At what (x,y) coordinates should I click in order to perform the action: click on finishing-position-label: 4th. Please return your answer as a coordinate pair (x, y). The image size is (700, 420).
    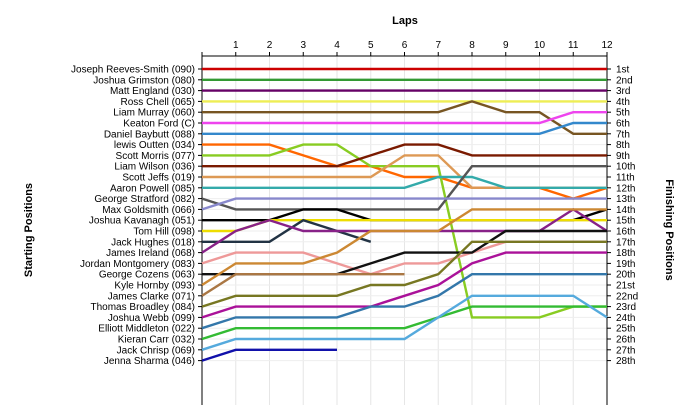
    Looking at the image, I should click on (623, 102).